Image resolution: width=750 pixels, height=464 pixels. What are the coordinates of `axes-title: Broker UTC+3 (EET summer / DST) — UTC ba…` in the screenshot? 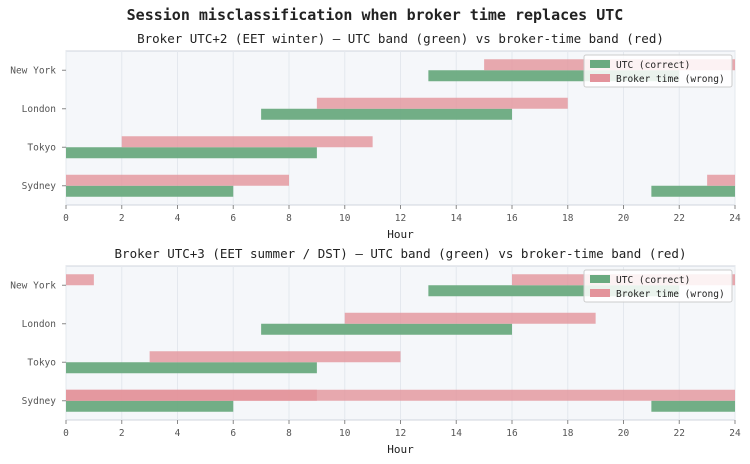 It's located at (401, 253).